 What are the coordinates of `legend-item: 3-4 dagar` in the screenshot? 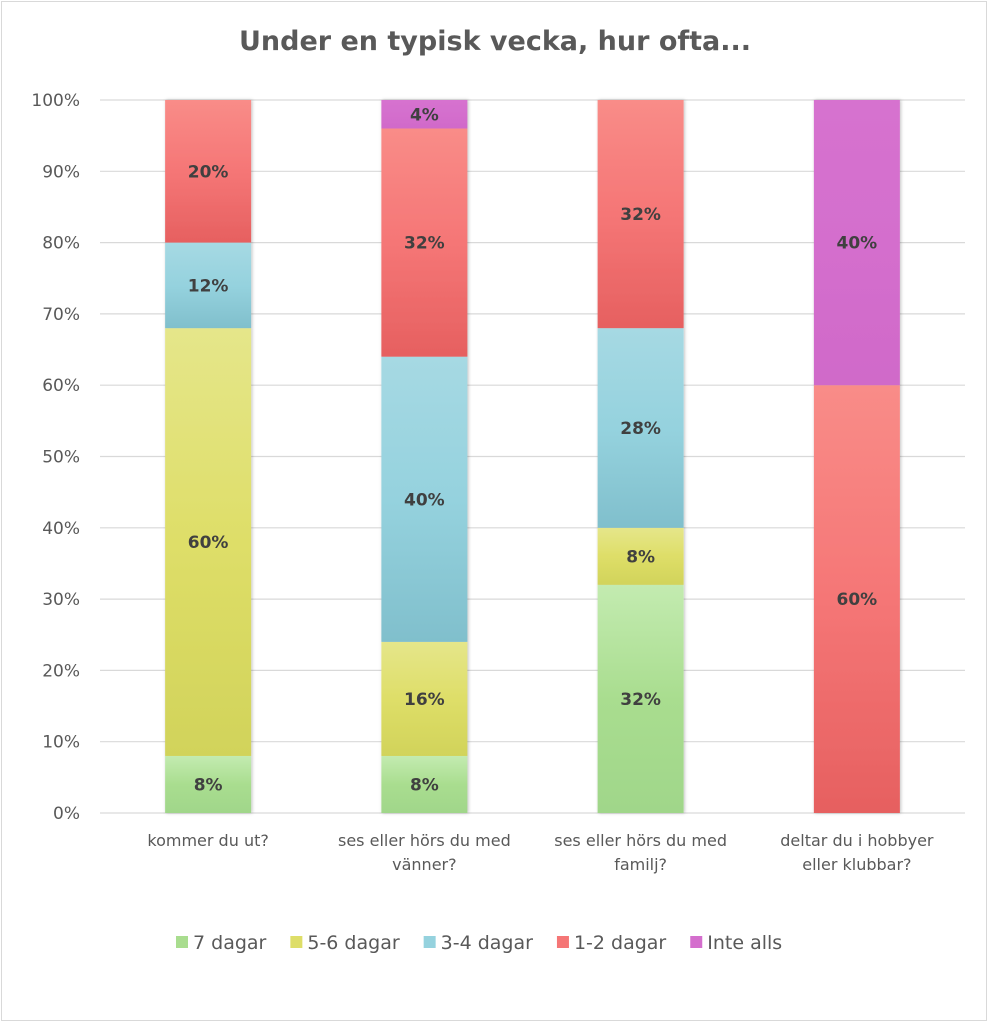 It's located at (478, 943).